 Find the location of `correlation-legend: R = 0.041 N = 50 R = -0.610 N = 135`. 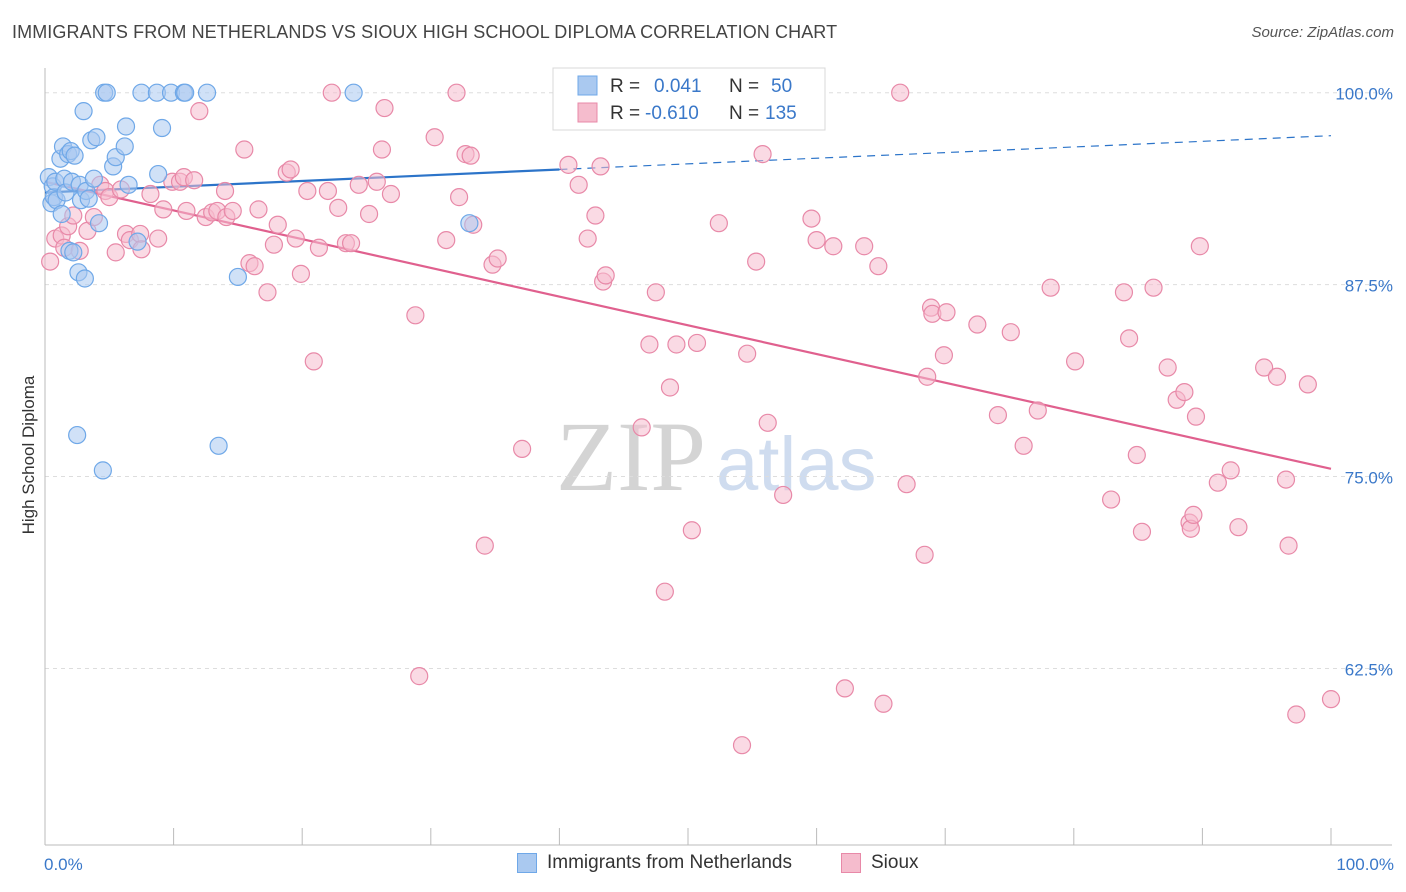

correlation-legend: R = 0.041 N = 50 R = -0.610 N = 135 is located at coordinates (689, 99).